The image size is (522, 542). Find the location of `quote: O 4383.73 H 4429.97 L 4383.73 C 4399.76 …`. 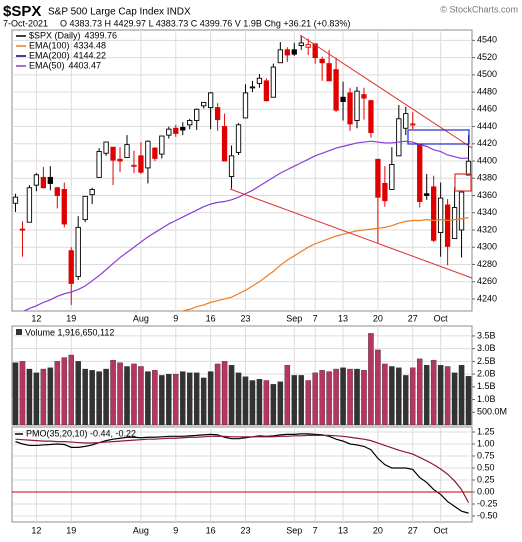

quote: O 4383.73 H 4429.97 L 4383.73 C 4399.76 … is located at coordinates (205, 23).